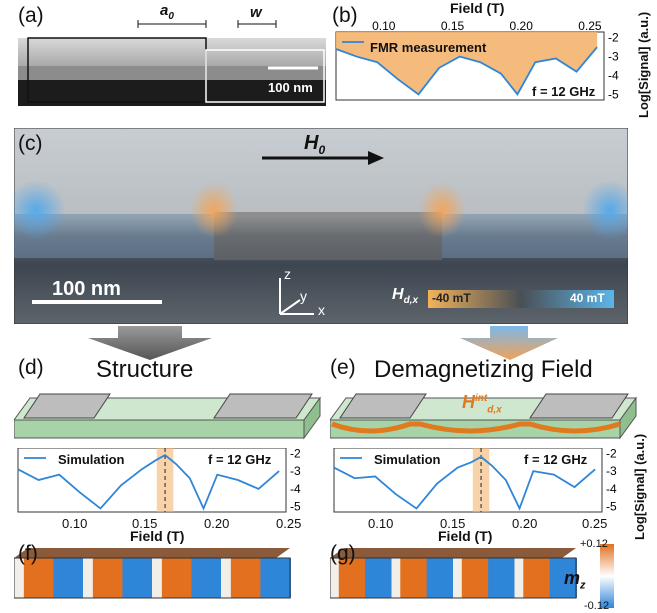  Describe the element at coordinates (343, 553) in the screenshot. I see `panel-g-label: (g)` at that location.